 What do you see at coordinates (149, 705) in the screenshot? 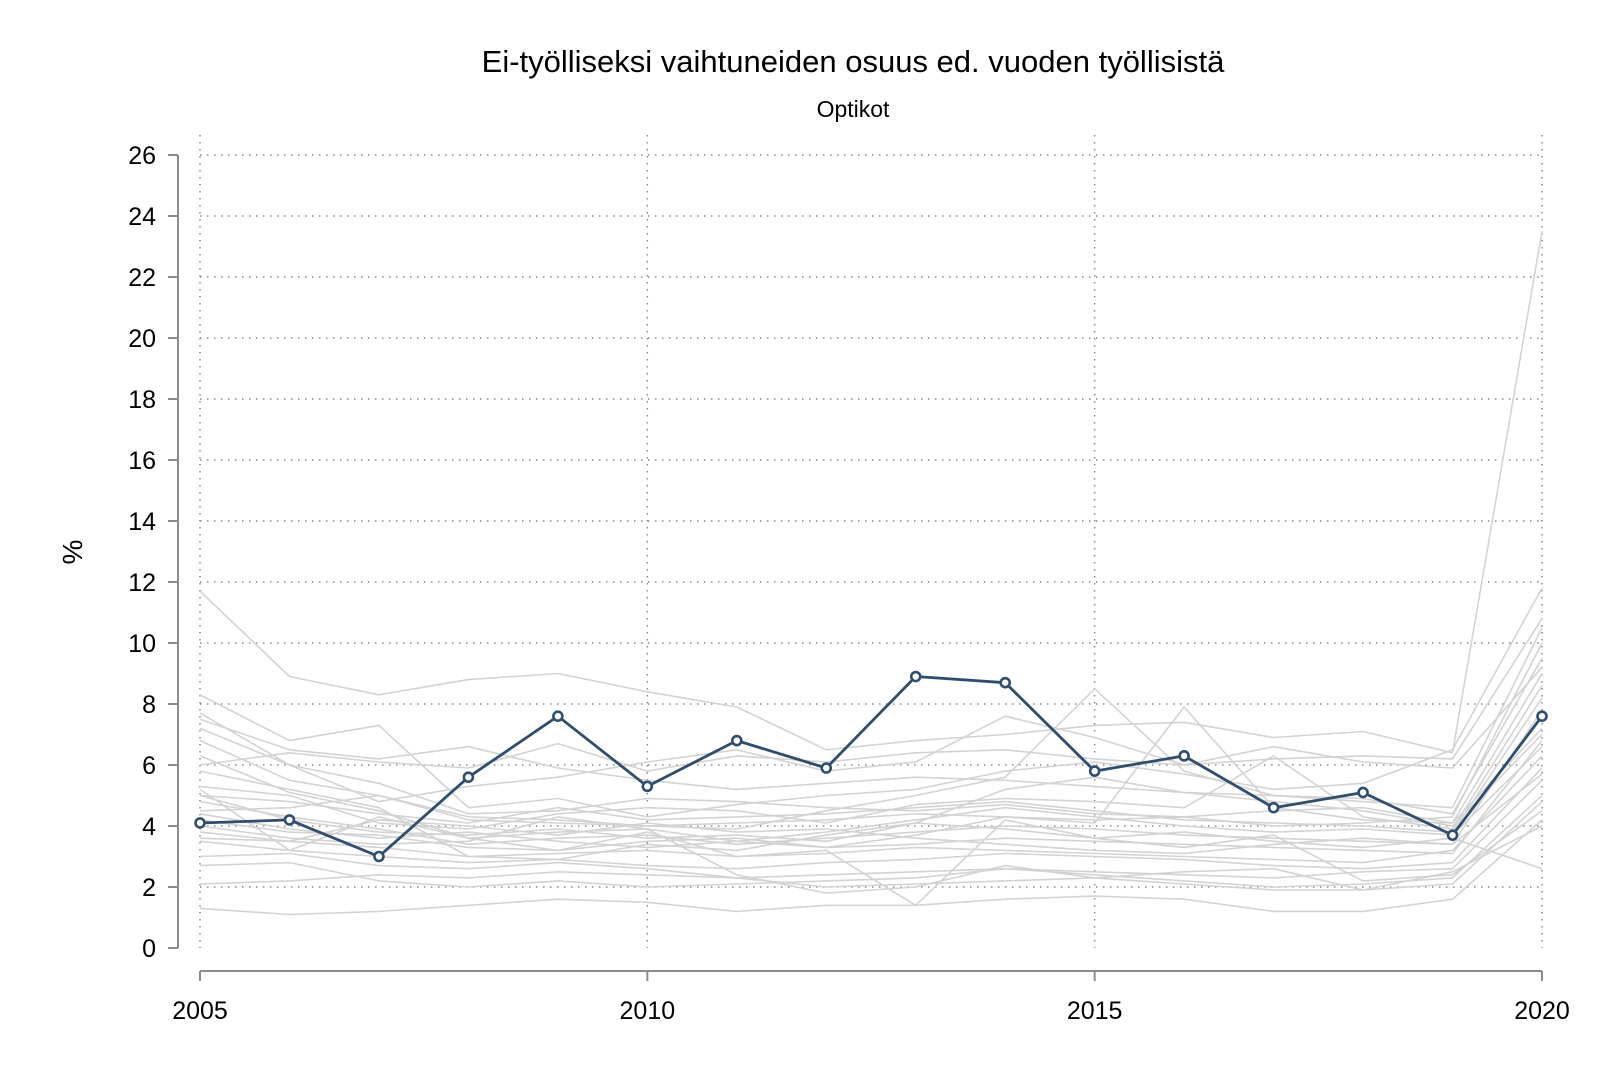
I see `y-tick-label: 8` at bounding box center [149, 705].